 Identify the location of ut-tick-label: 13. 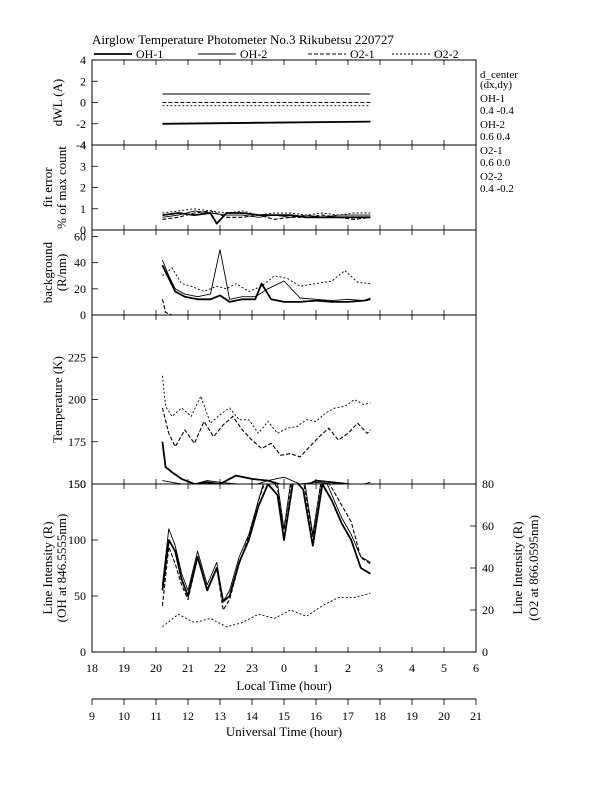
(220, 716).